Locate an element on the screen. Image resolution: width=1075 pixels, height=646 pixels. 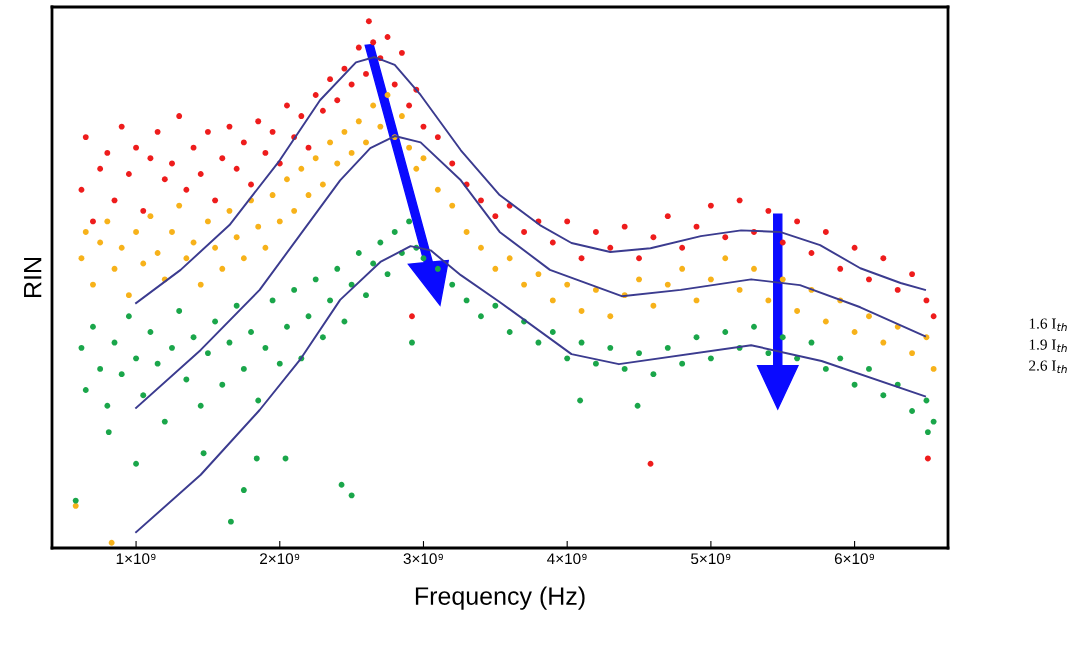
y-axis-title: RIN is located at coordinates (33, 277).